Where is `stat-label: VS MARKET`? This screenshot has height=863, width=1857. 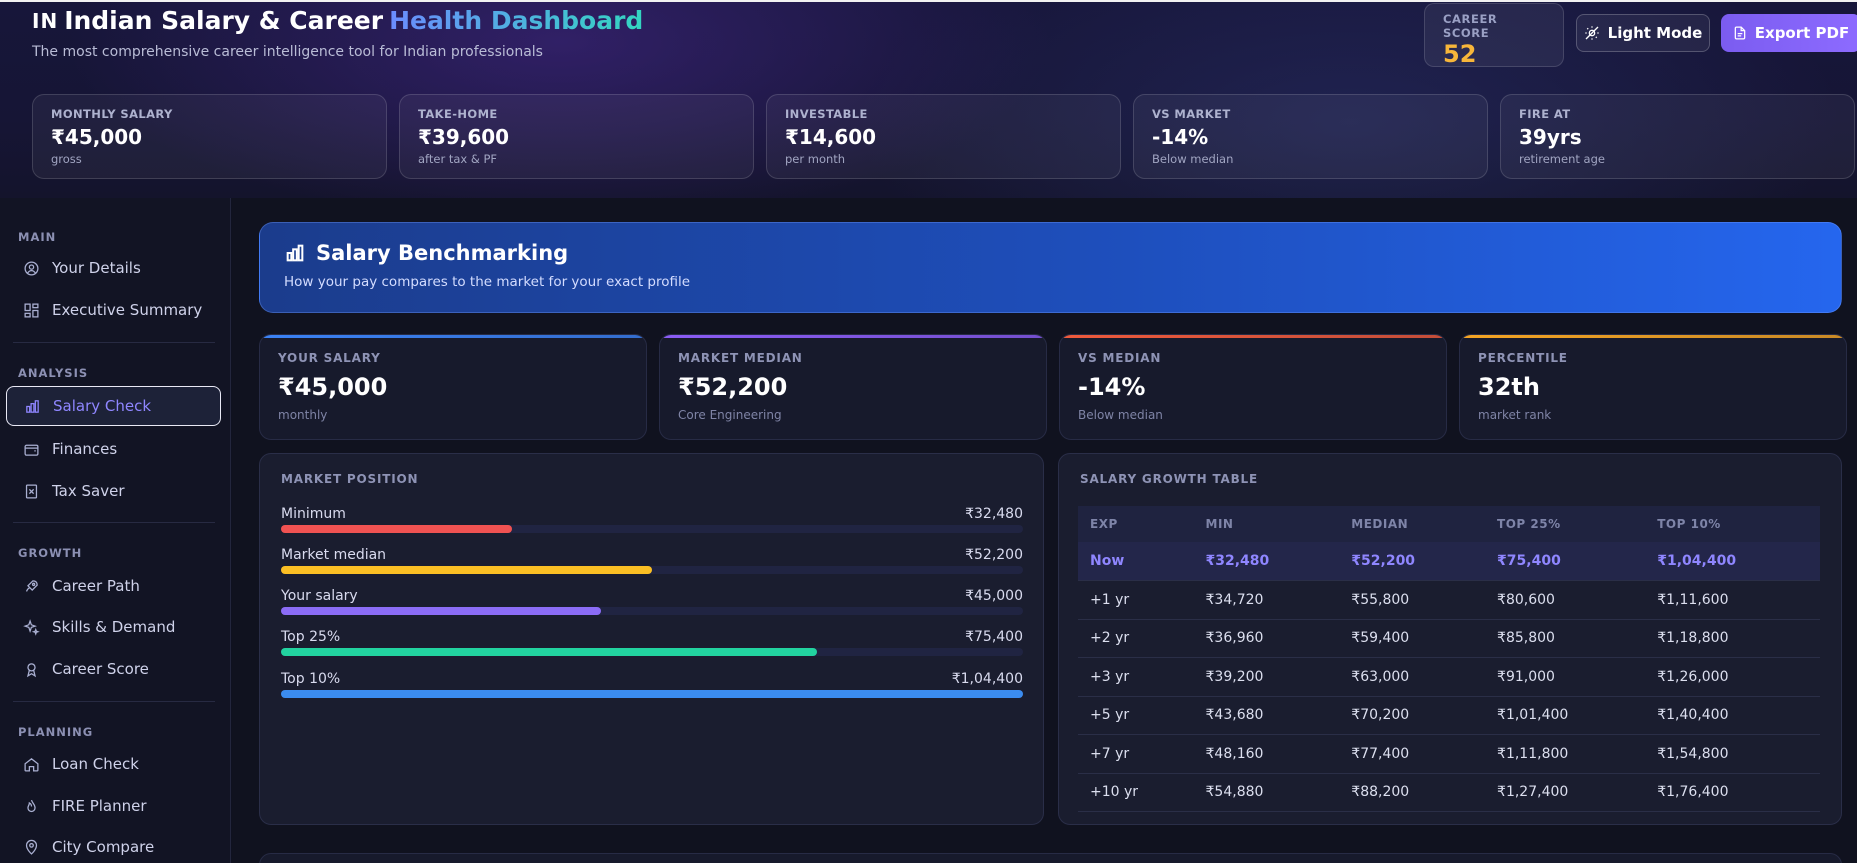
stat-label: VS MARKET is located at coordinates (1191, 114).